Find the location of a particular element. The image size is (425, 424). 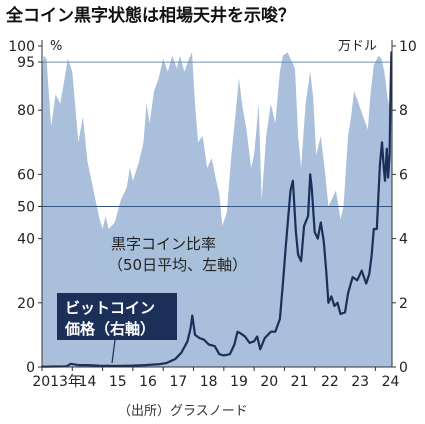

left-tick-label-80: 80 is located at coordinates (26, 111).